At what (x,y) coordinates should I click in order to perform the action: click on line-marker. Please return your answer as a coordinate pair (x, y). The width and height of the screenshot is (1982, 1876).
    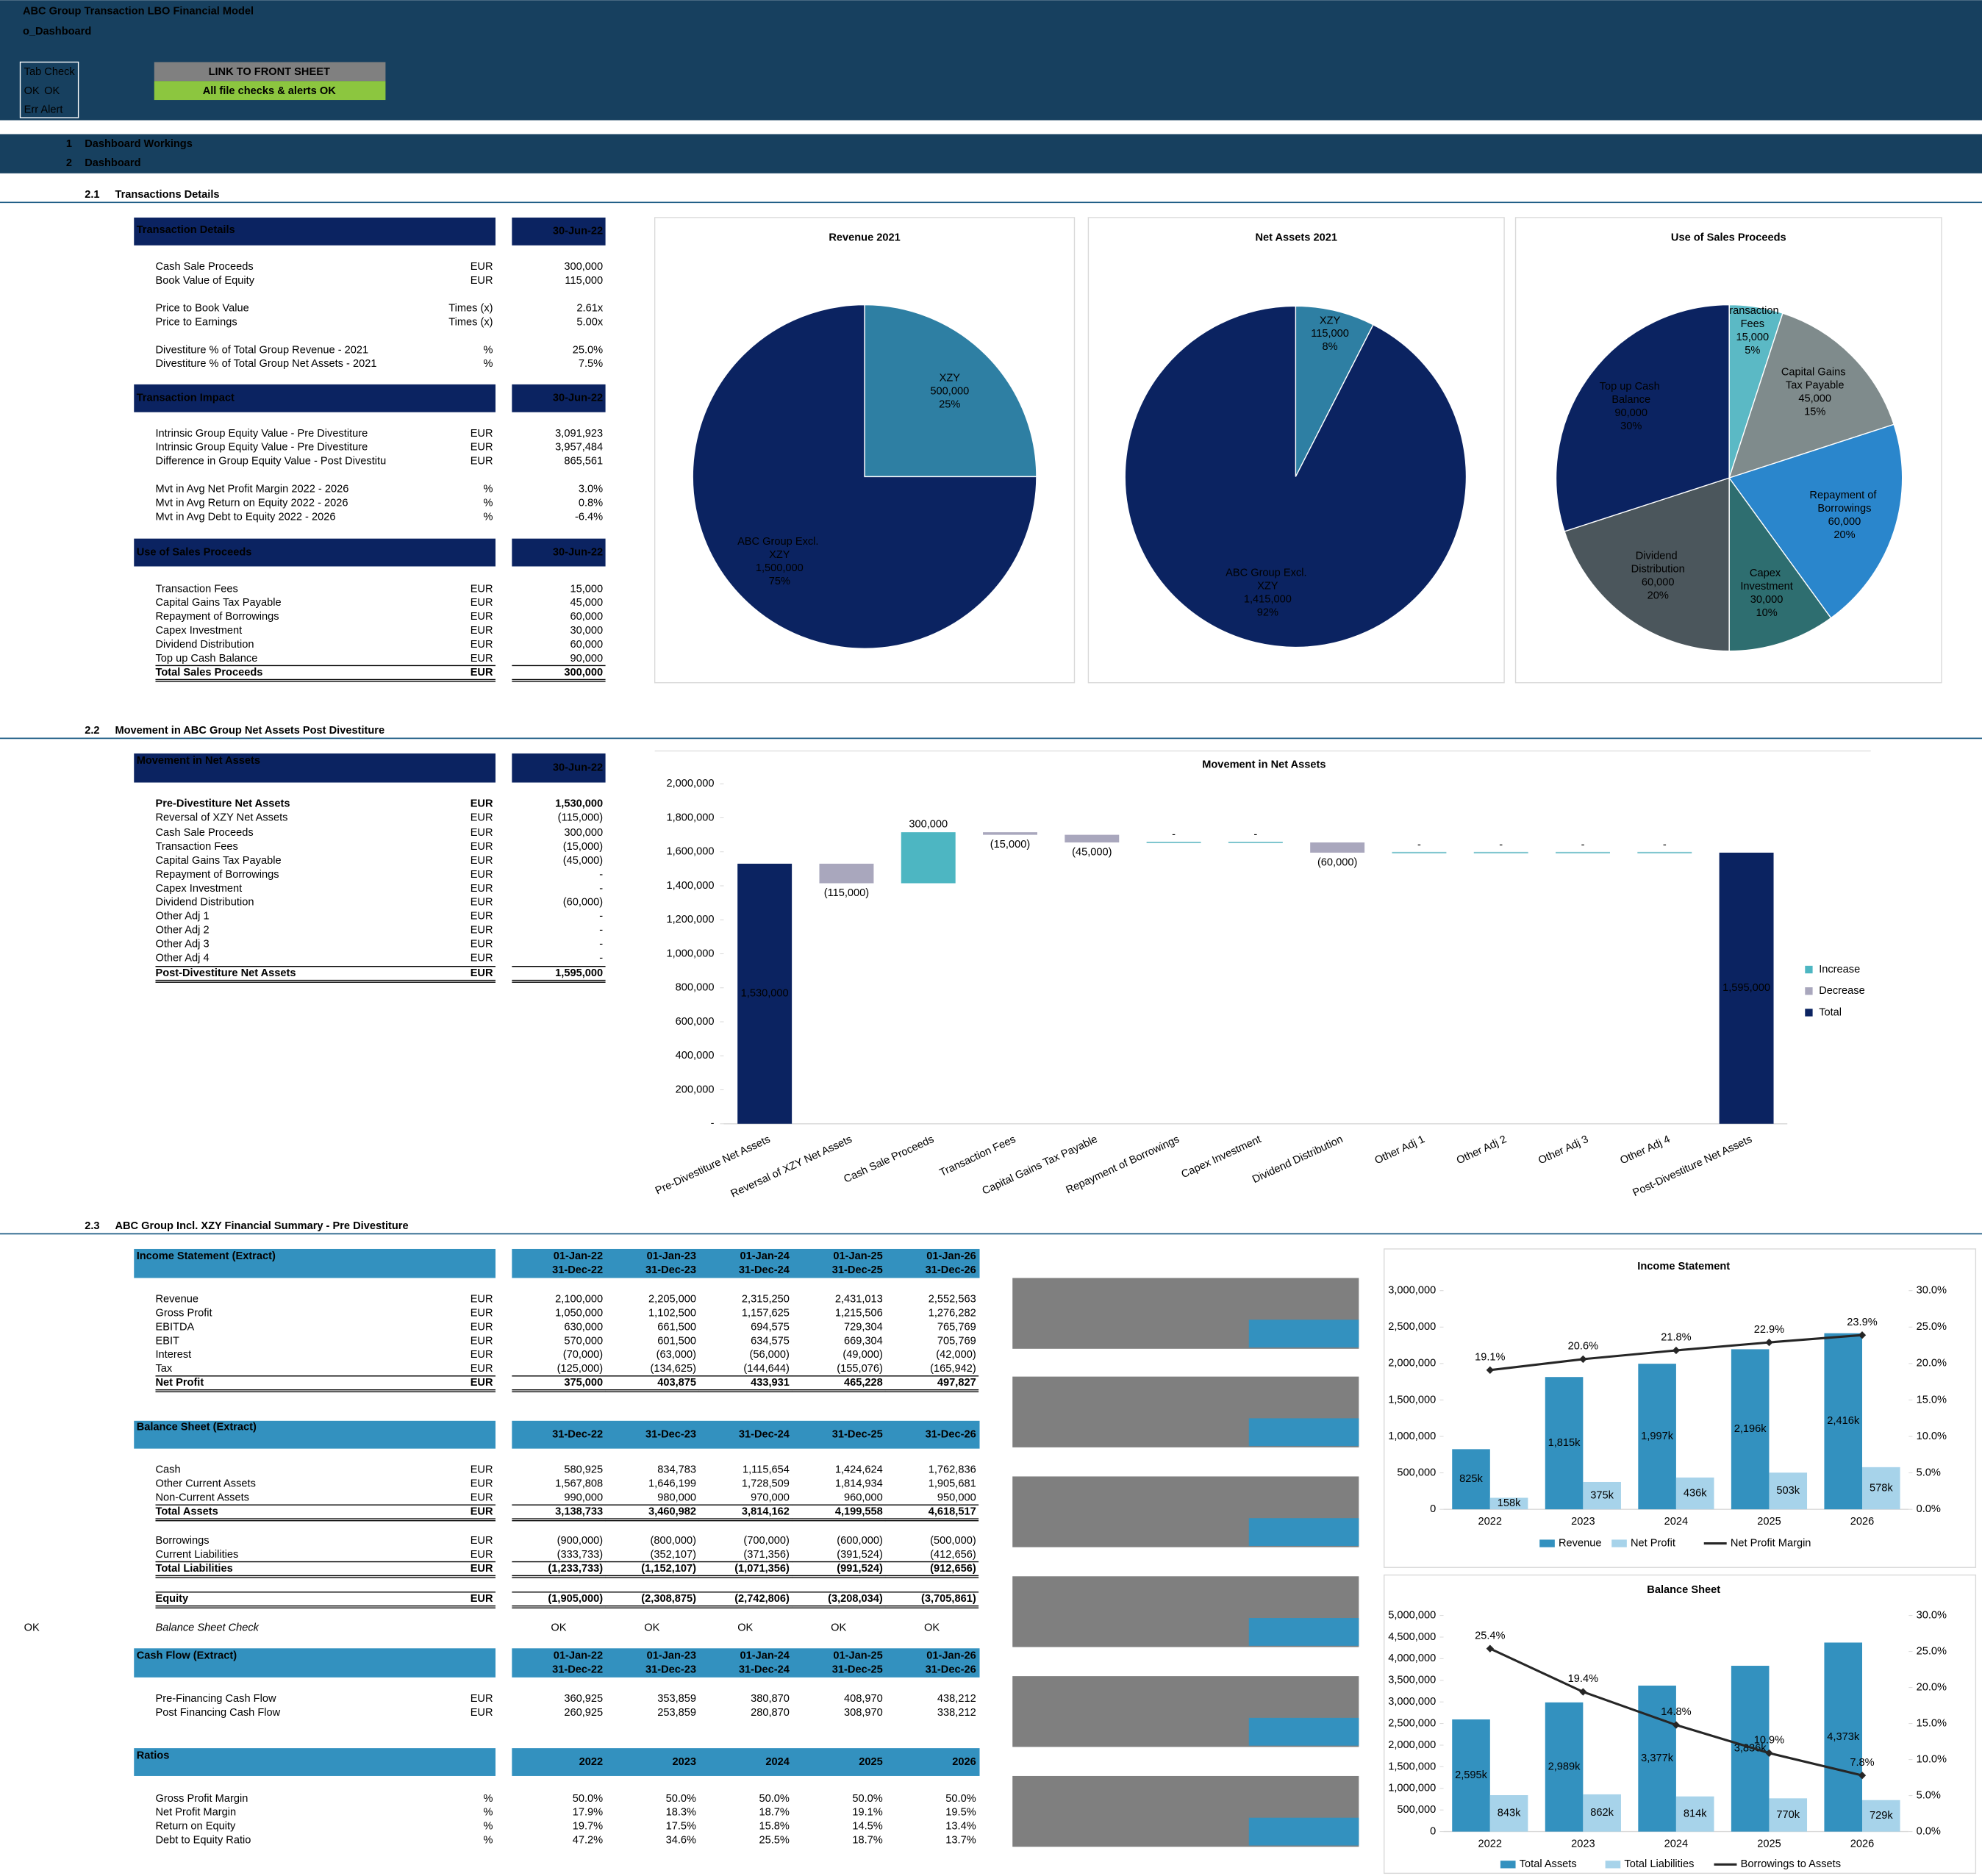
    Looking at the image, I should click on (1583, 1360).